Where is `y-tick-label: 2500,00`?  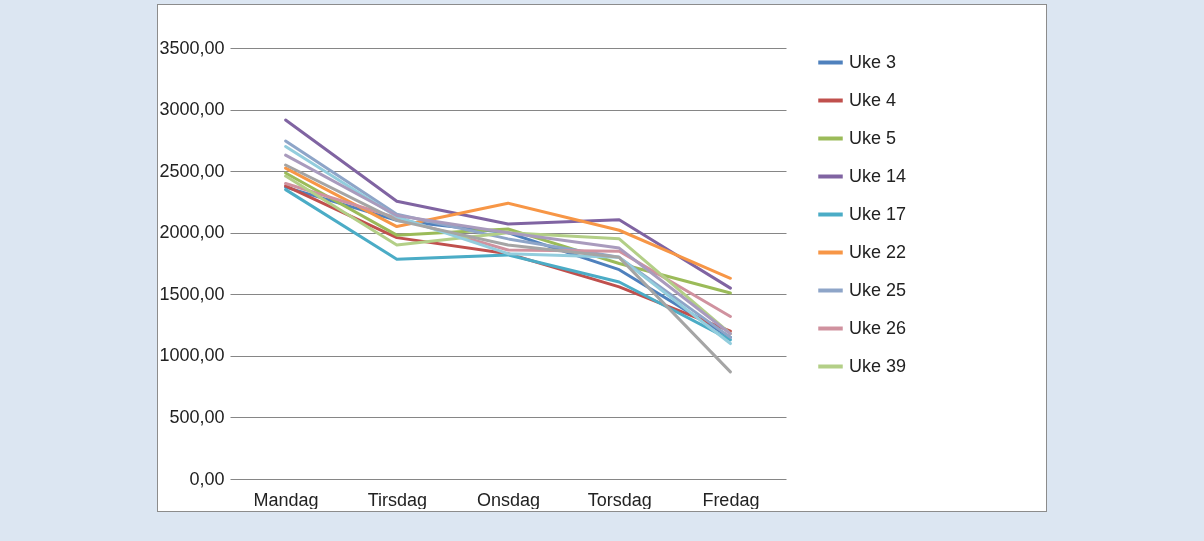
y-tick-label: 2500,00 is located at coordinates (192, 170).